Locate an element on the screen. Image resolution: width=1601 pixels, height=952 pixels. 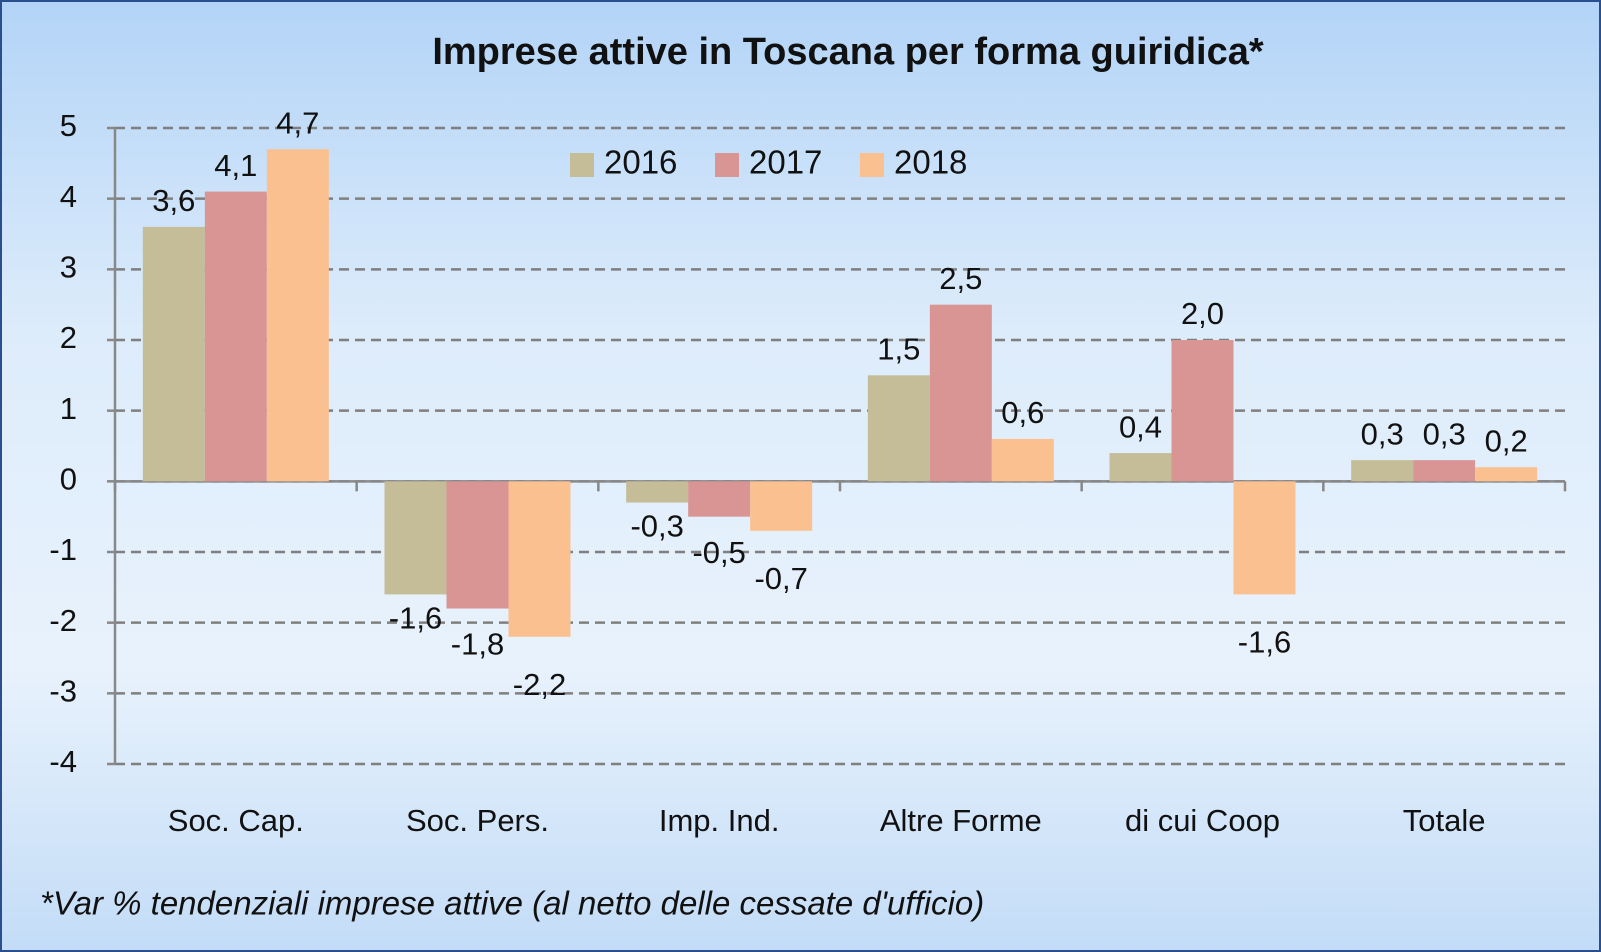
x-tick-label: Altre Forme is located at coordinates (961, 820).